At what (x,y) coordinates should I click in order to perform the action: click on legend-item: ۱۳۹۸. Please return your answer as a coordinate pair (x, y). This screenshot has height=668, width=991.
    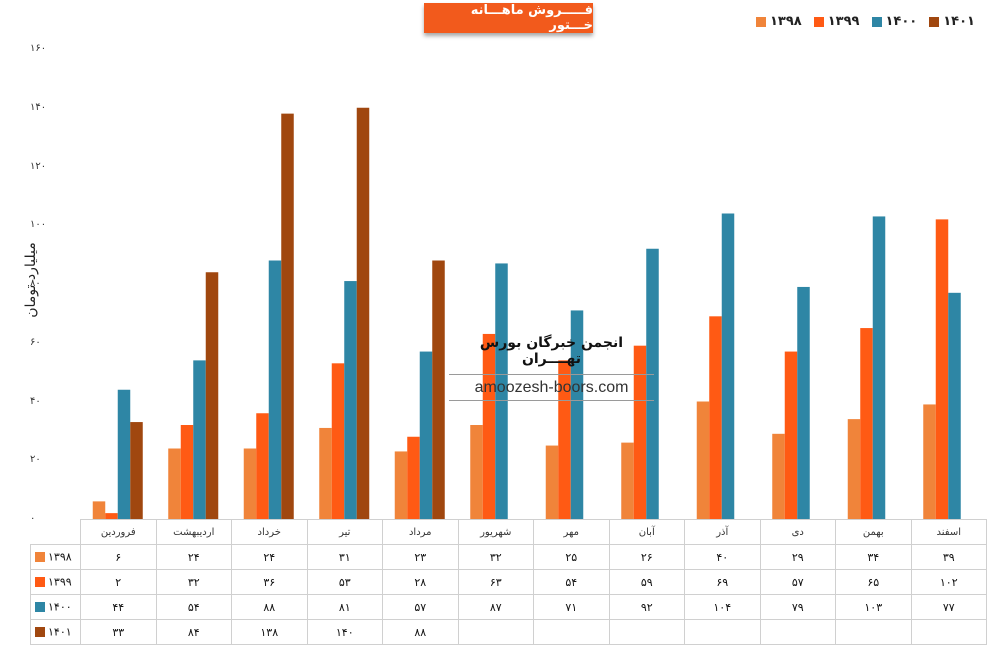
    Looking at the image, I should click on (779, 21).